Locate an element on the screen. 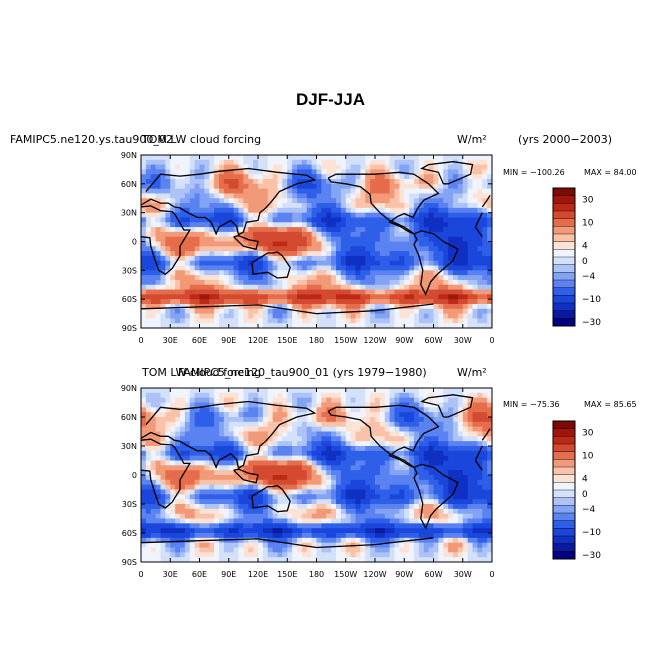 Image resolution: width=661 pixels, height=661 pixels. coastline is located at coordinates (311, 240).